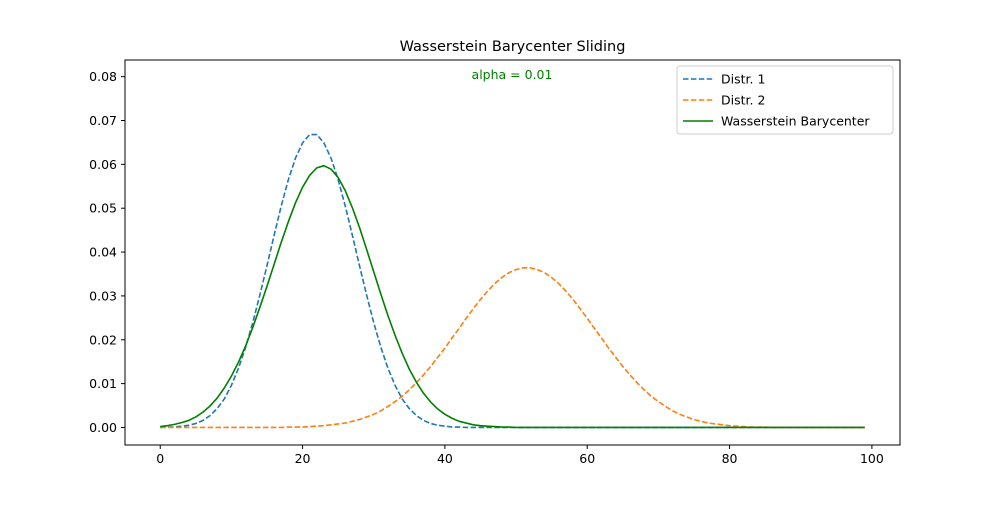 The image size is (1000, 505). What do you see at coordinates (730, 458) in the screenshot?
I see `x-tick-label: 80` at bounding box center [730, 458].